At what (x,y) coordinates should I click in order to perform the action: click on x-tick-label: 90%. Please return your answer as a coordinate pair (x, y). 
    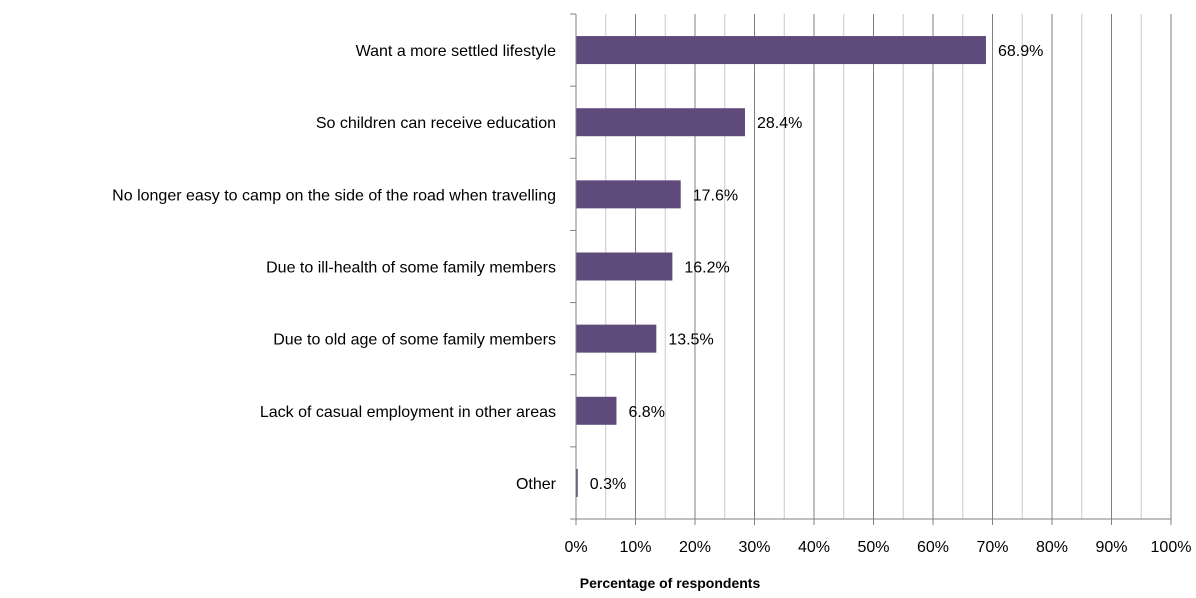
    Looking at the image, I should click on (1111, 547).